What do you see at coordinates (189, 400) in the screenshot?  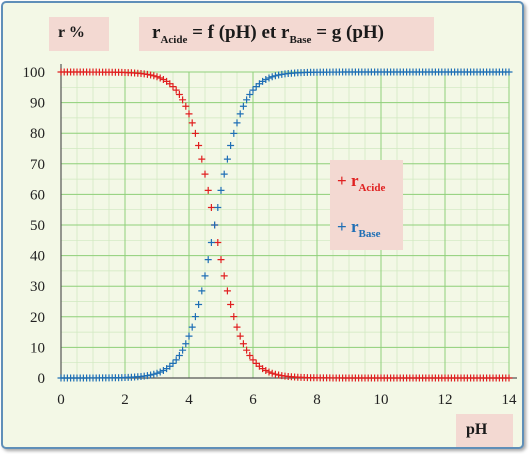 I see `x-tick-label: 4` at bounding box center [189, 400].